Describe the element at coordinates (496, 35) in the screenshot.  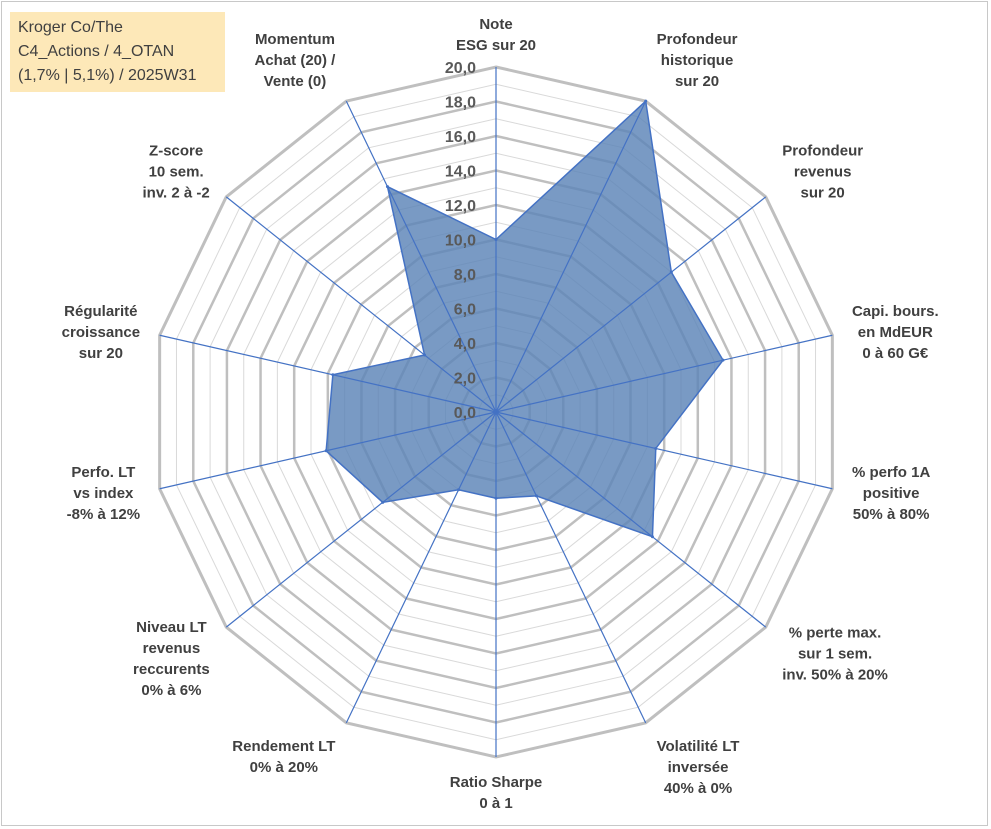
I see `axis-label: Note ESG sur 20` at that location.